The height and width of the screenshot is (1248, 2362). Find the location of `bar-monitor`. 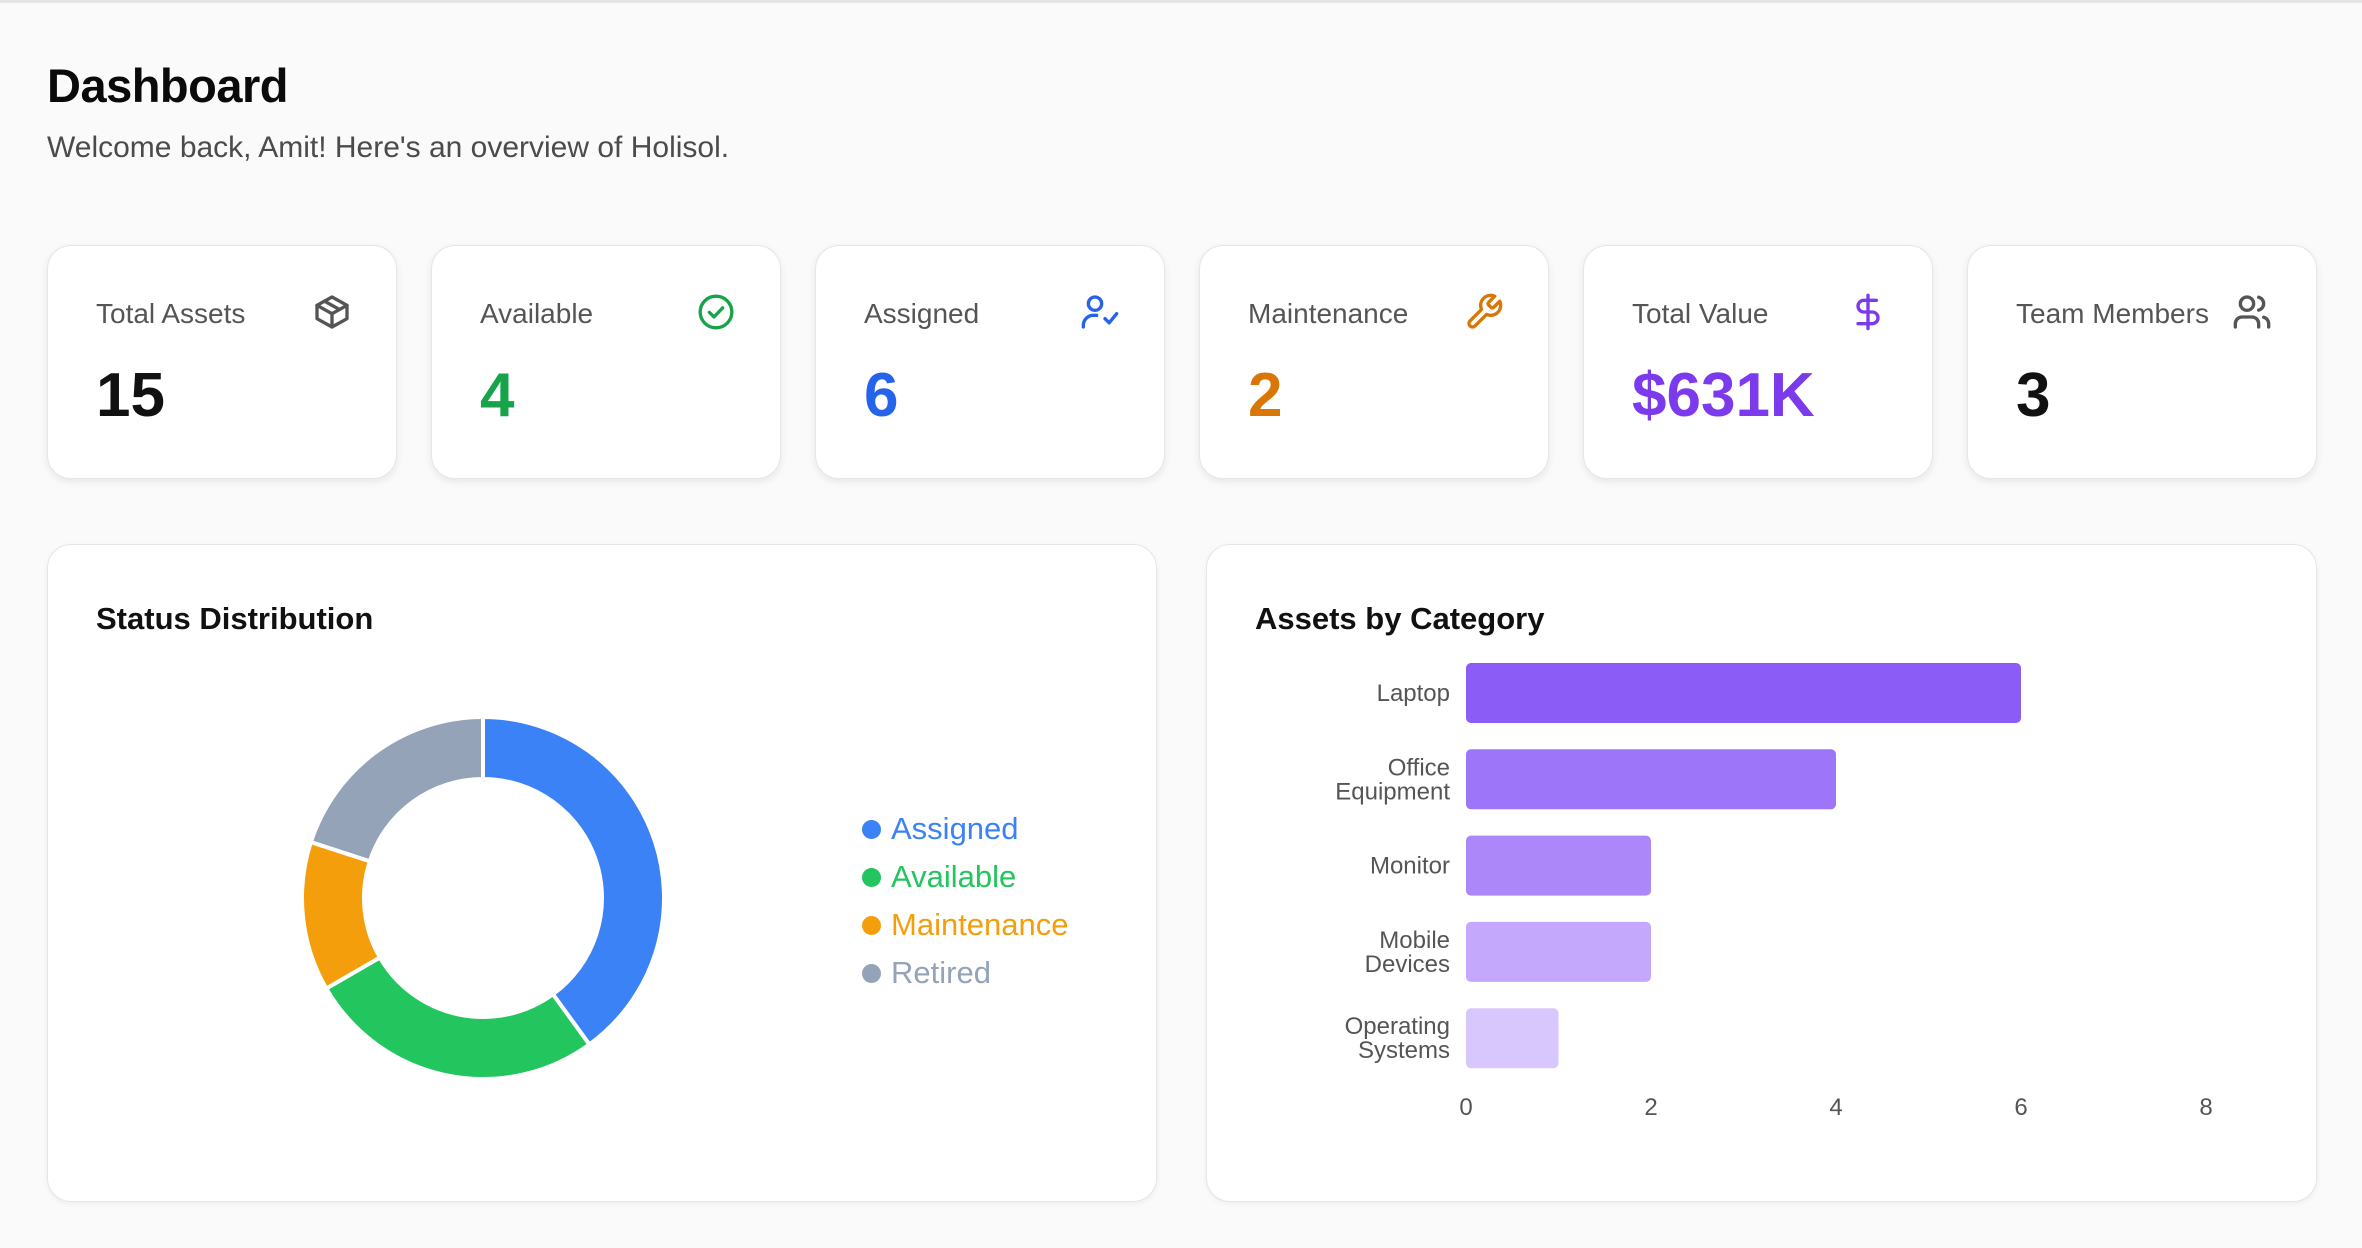

bar-monitor is located at coordinates (1558, 865).